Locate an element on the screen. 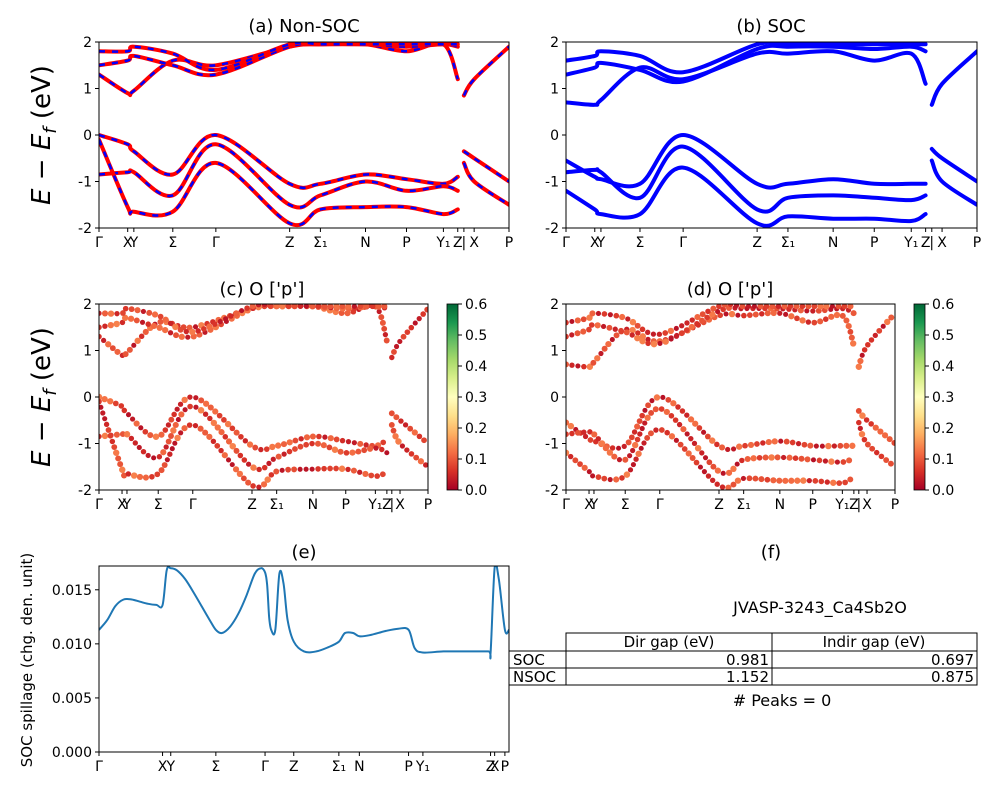 Image resolution: width=1000 pixels, height=804 pixels. x-tick-label: P is located at coordinates (428, 505).